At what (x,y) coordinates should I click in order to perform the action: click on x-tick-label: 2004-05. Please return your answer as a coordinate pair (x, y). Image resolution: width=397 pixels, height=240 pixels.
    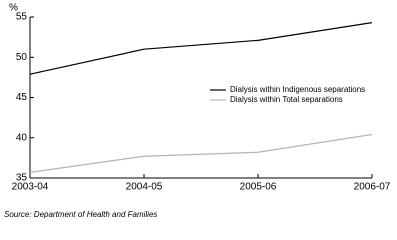
    Looking at the image, I should click on (144, 187).